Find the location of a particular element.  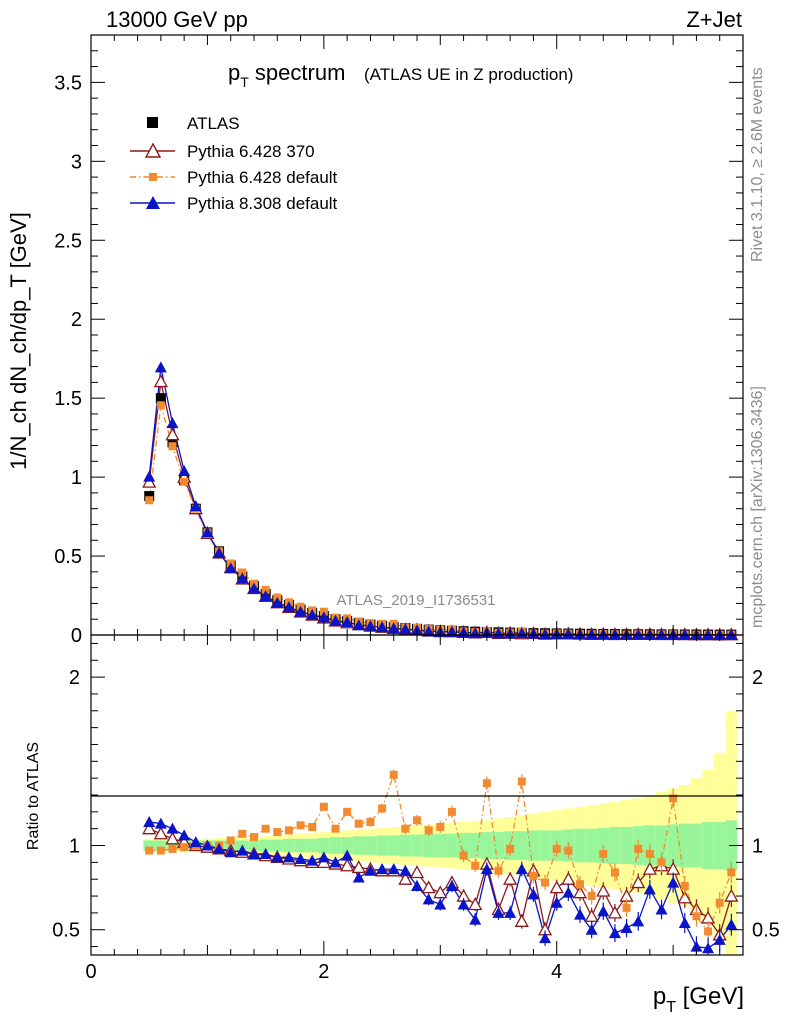

y-tick-label: 1.5 is located at coordinates (68, 399).